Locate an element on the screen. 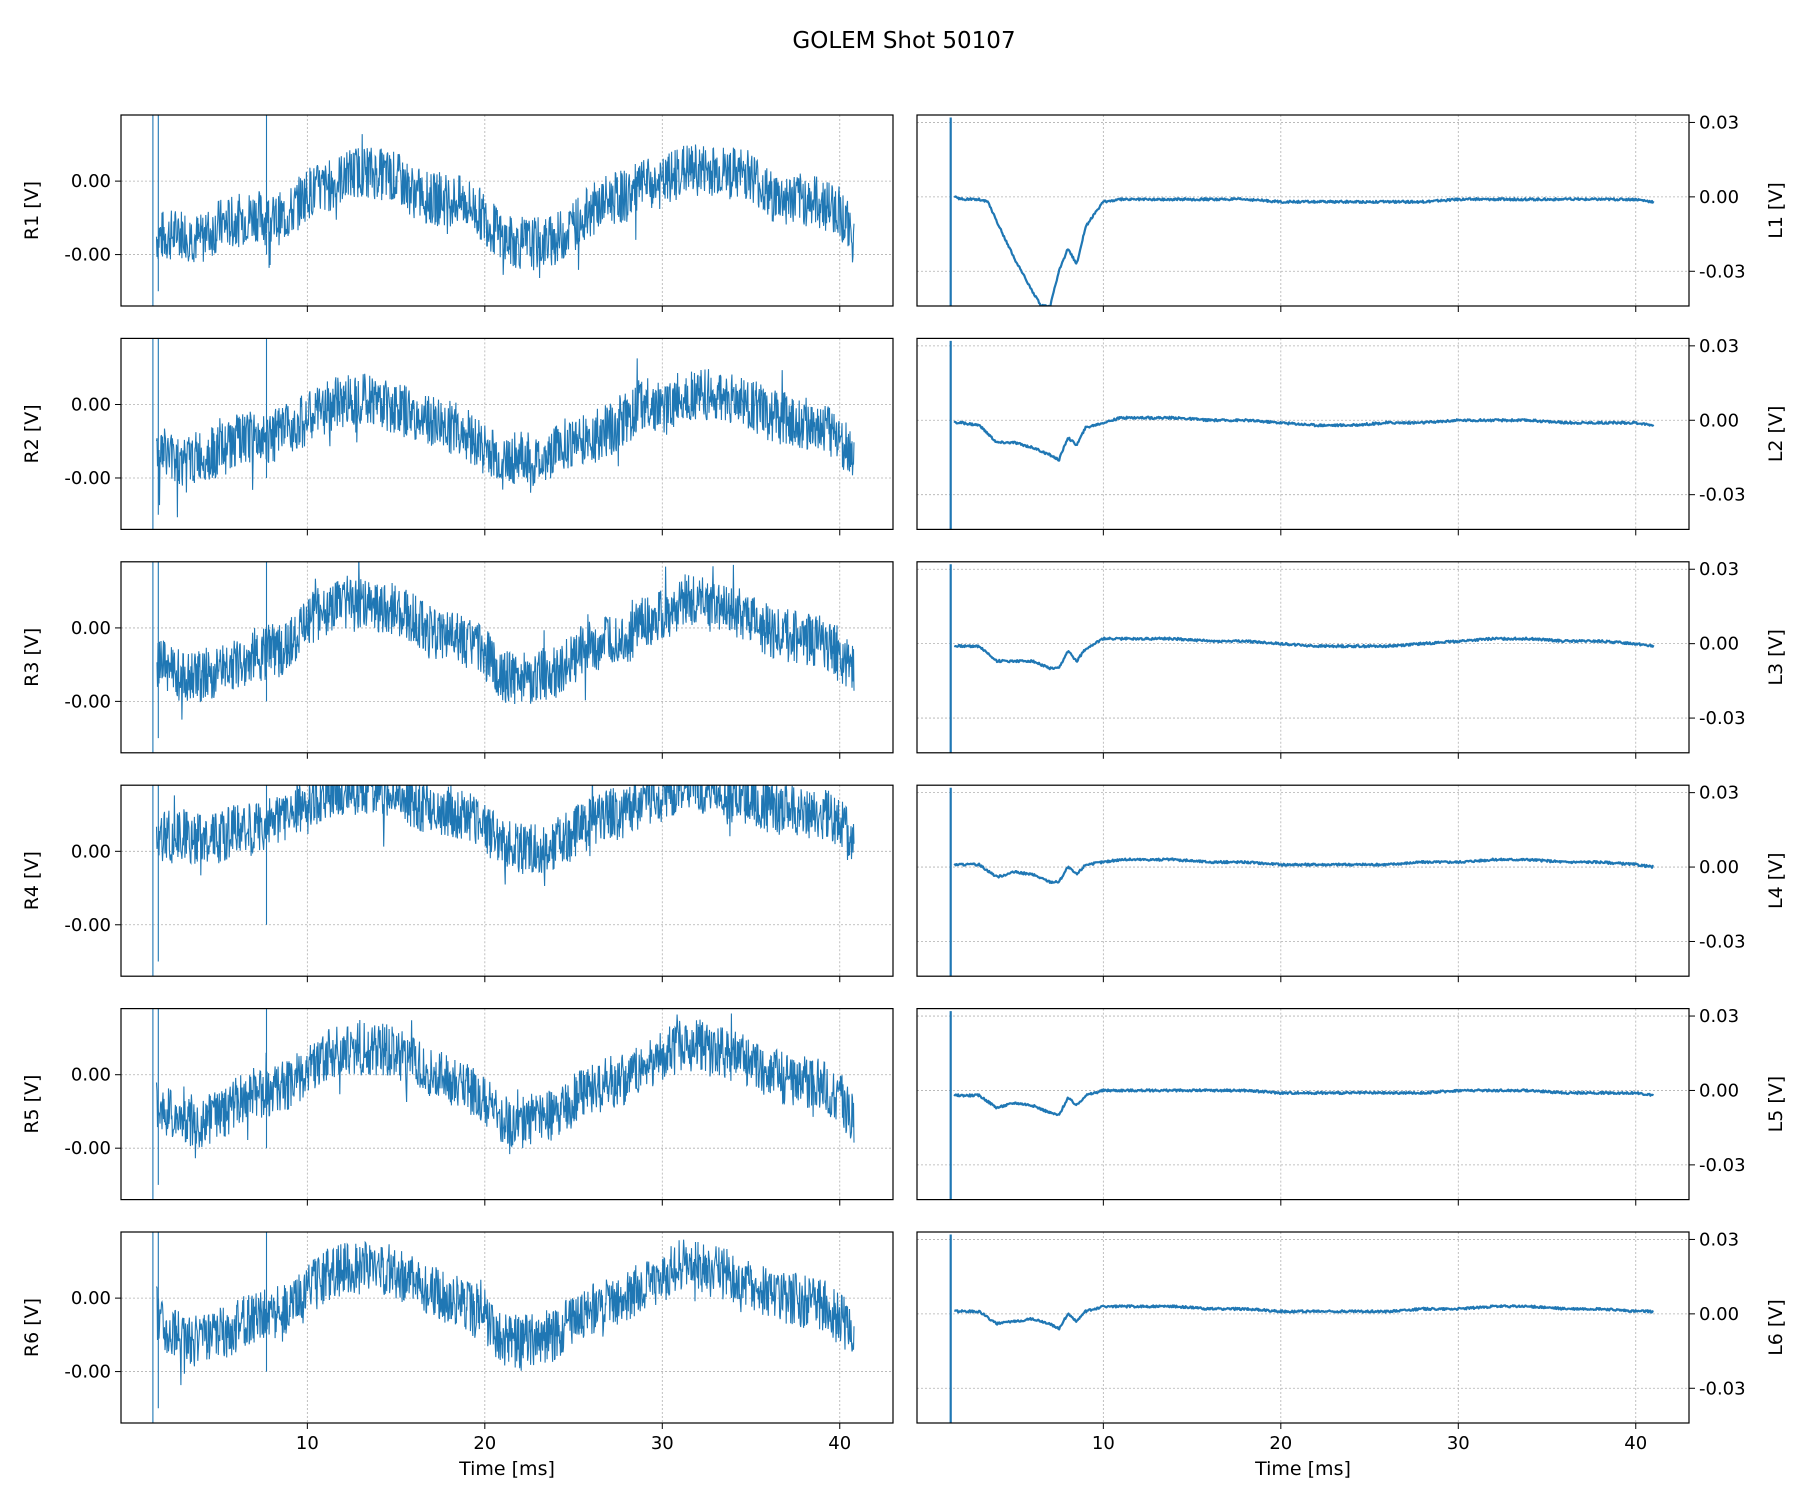 The height and width of the screenshot is (1500, 1800). series-line-r2 is located at coordinates (503, 434).